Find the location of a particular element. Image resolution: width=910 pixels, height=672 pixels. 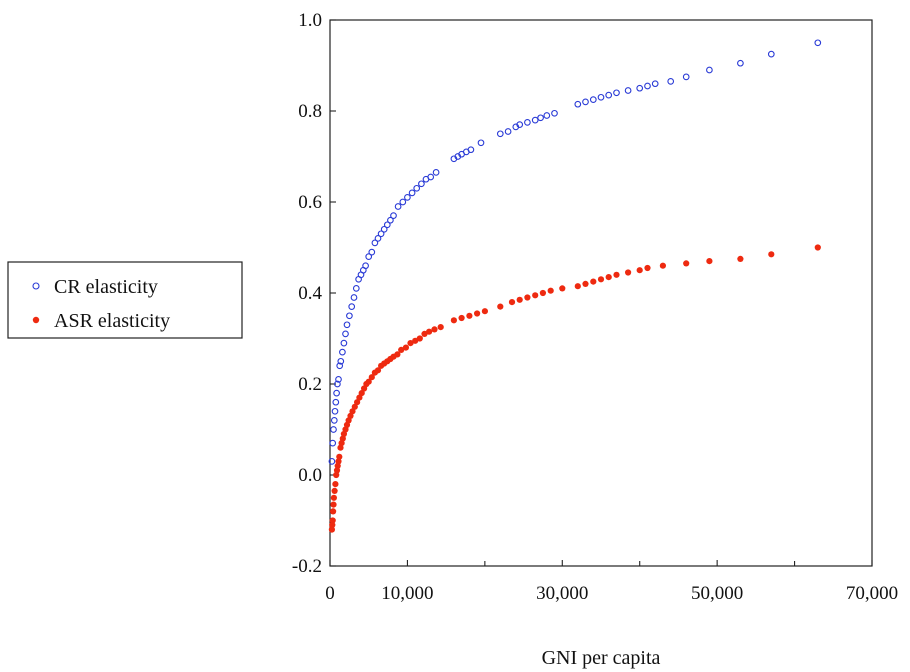

y-tick-label: -0.2 is located at coordinates (307, 566).